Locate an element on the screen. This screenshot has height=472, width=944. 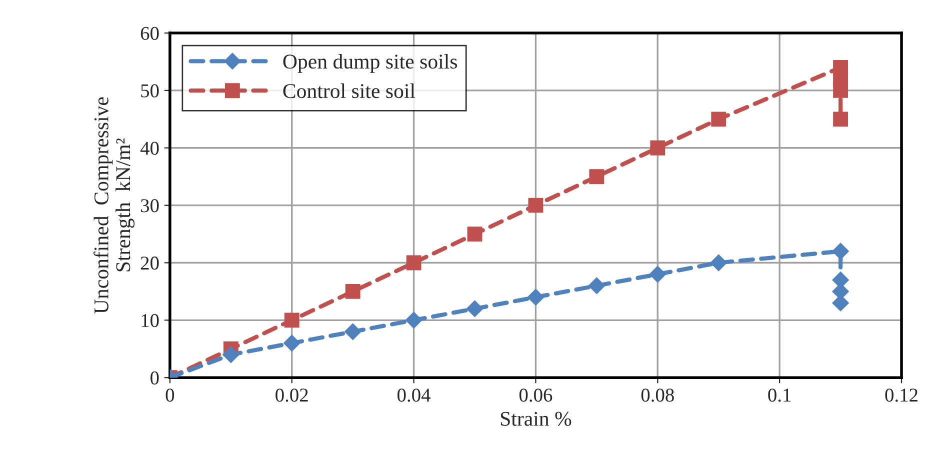
x-tick-label: 0 is located at coordinates (170, 395).